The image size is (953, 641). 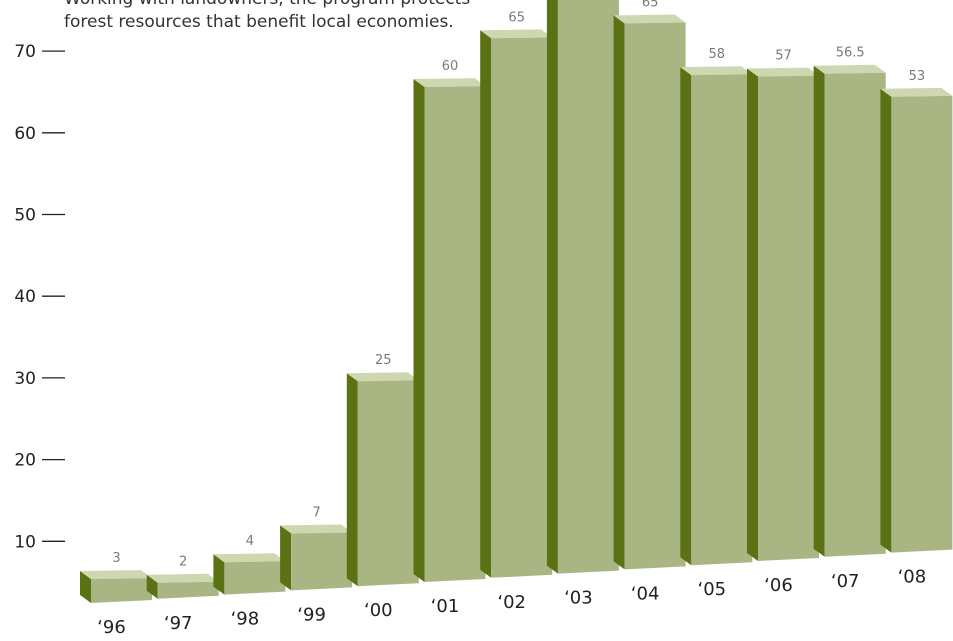 I want to click on bar: 69, so click(x=582, y=287).